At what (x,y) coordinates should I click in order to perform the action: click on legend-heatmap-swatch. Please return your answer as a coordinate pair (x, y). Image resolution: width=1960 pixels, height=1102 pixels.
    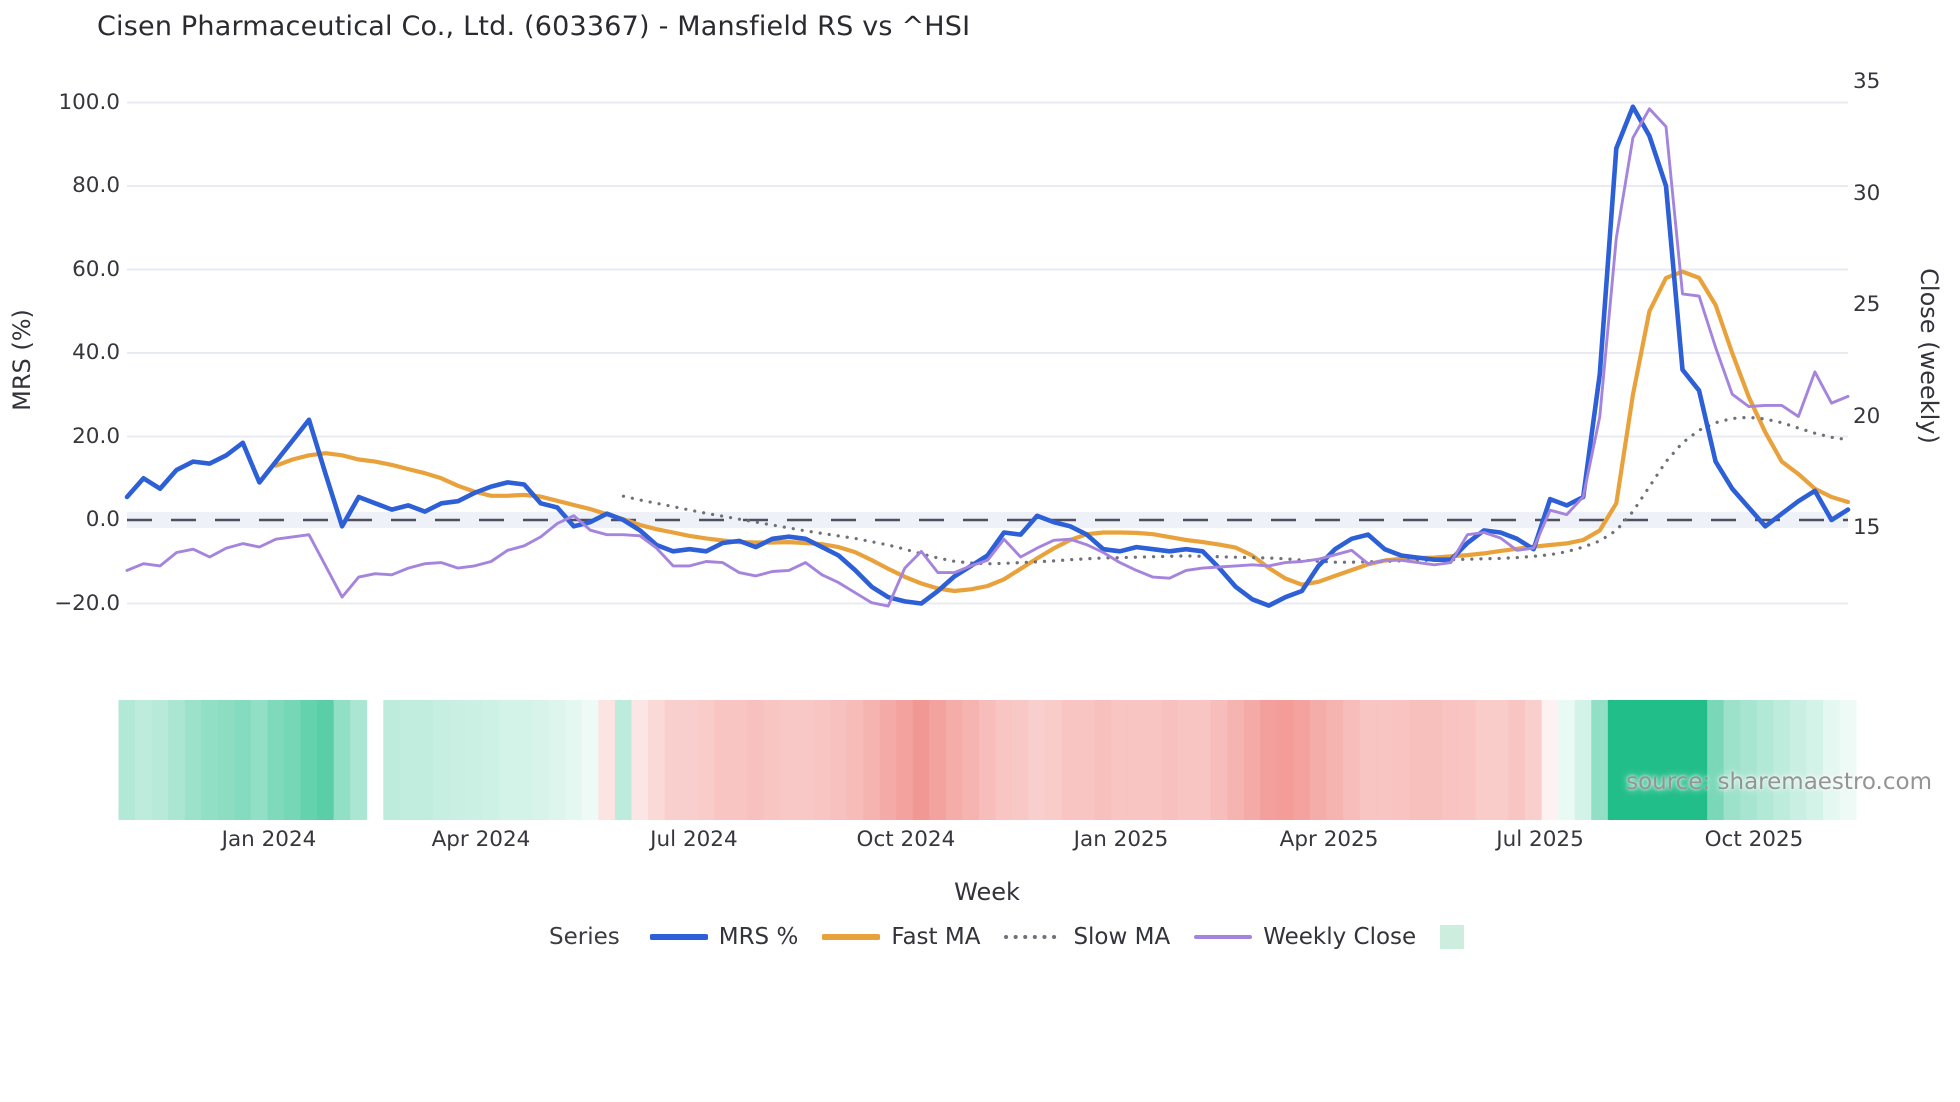
    Looking at the image, I should click on (1452, 937).